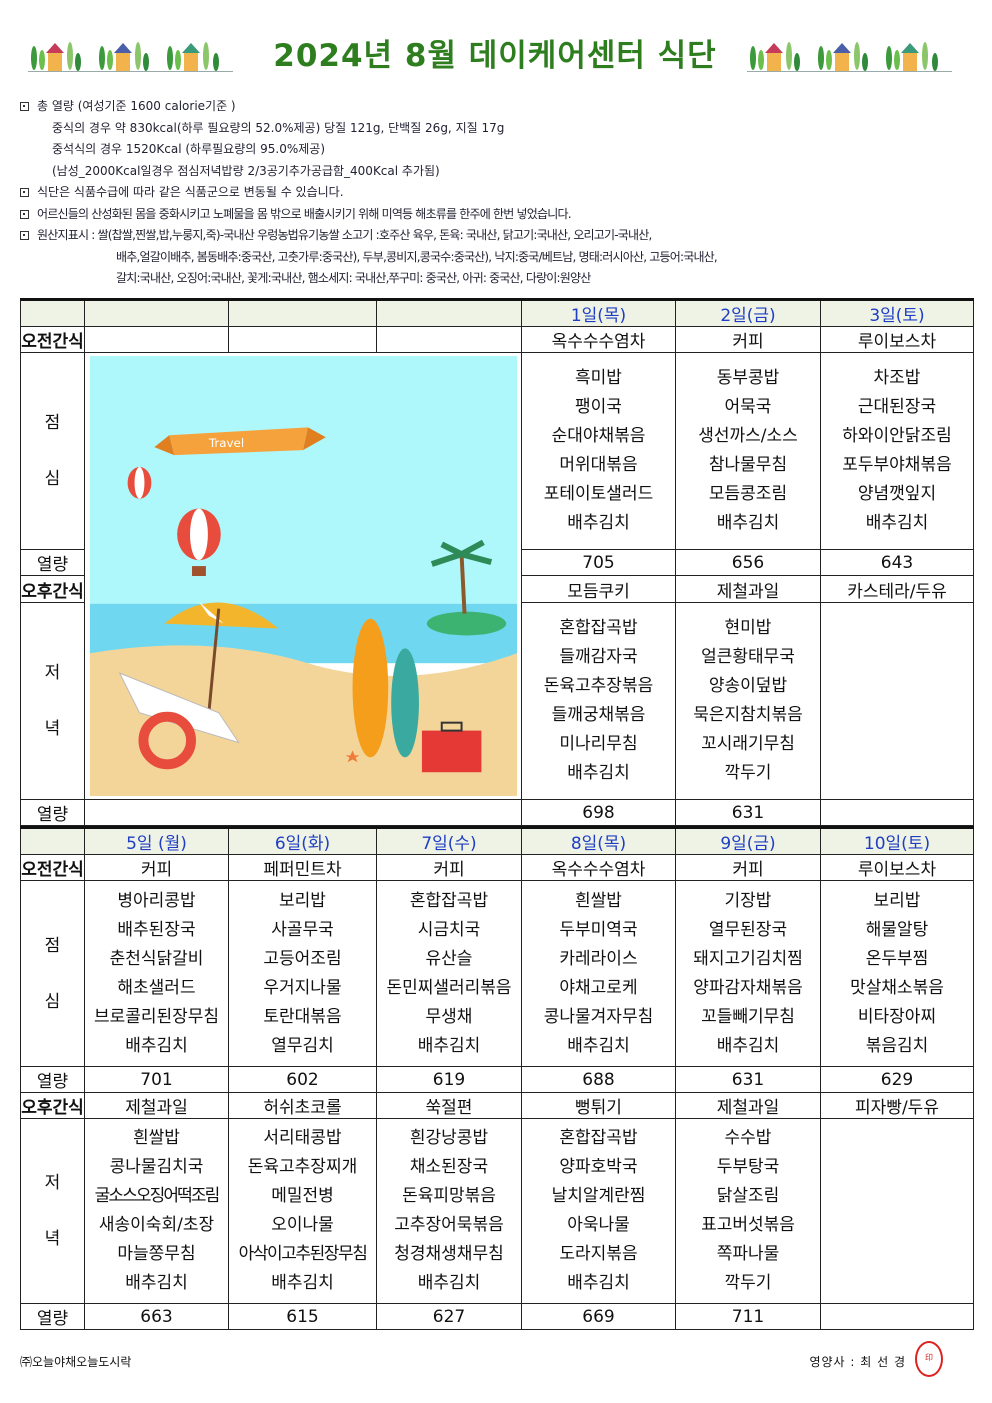  Describe the element at coordinates (748, 1225) in the screenshot. I see `menu-item: 표고버섯볶음` at that location.